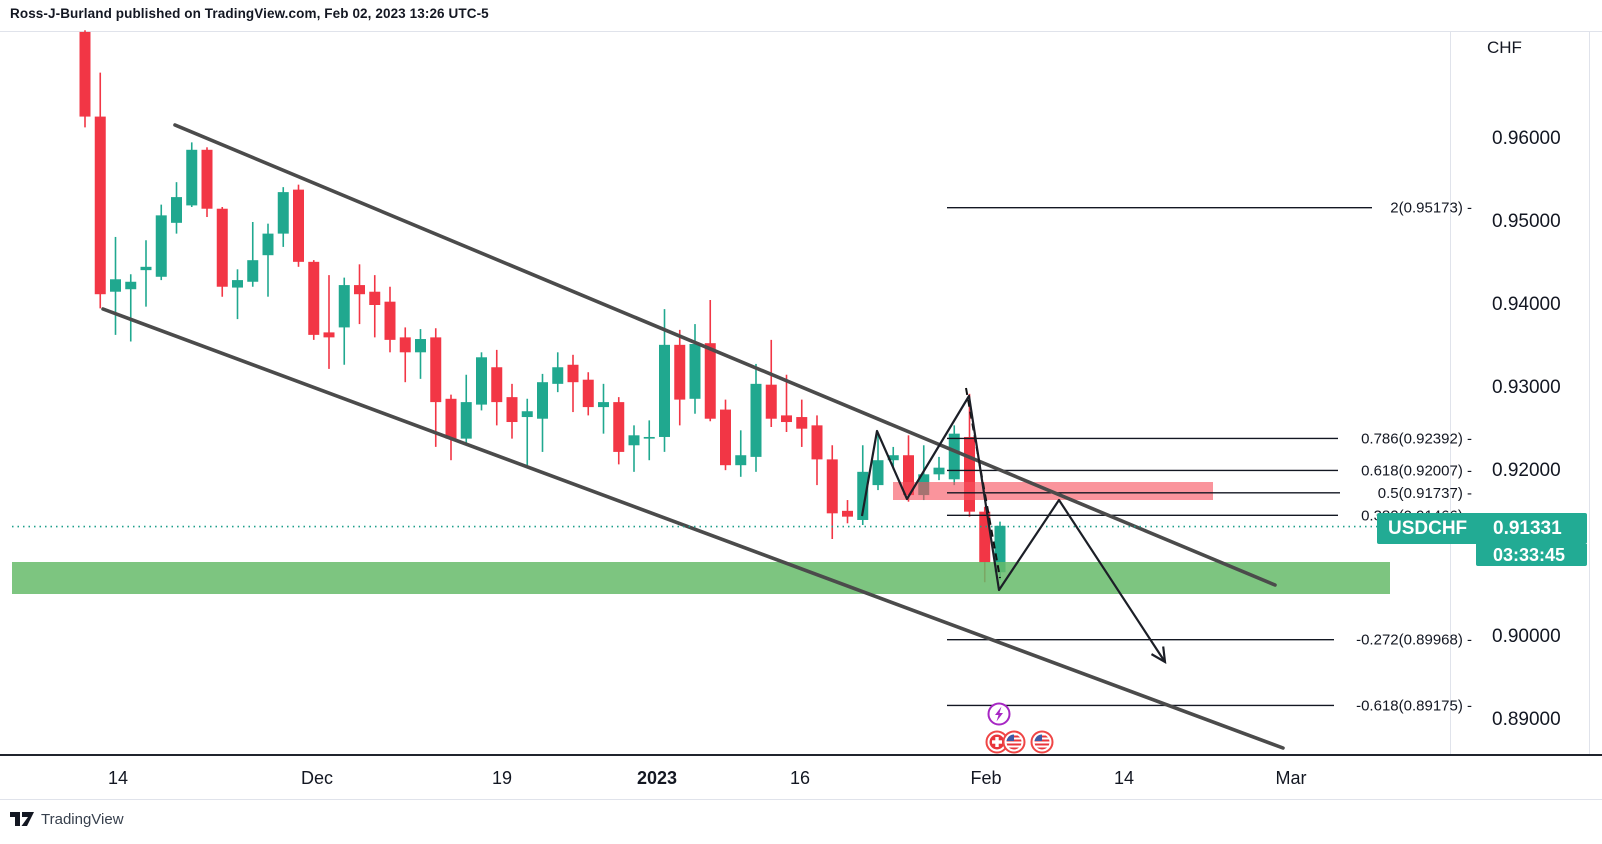 The width and height of the screenshot is (1602, 844). I want to click on right-edge-border, so click(1589, 392).